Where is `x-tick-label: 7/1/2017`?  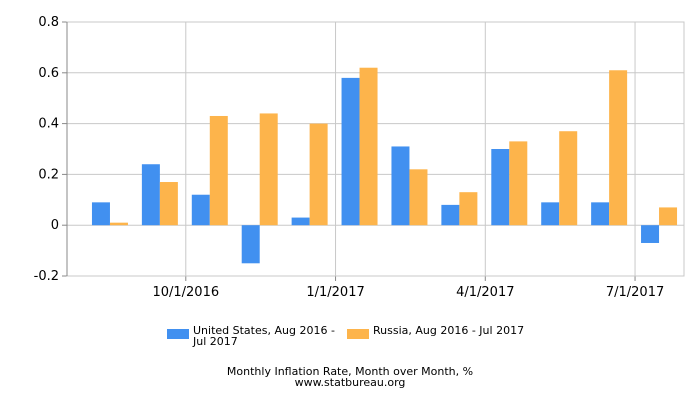 x-tick-label: 7/1/2017 is located at coordinates (635, 292).